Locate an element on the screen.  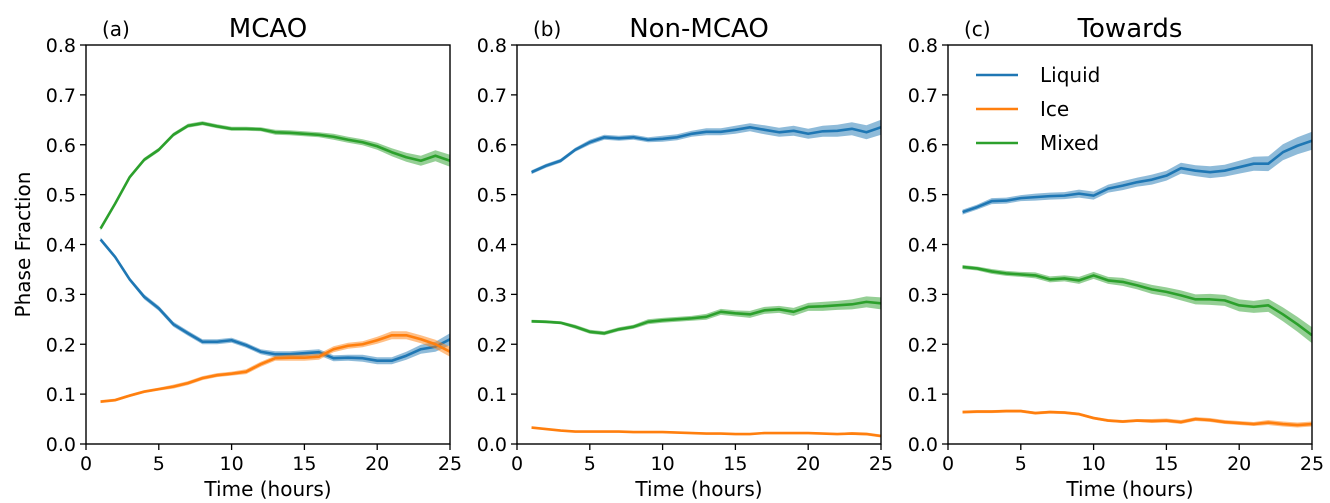
chart-title: Non-MCAO is located at coordinates (699, 29).